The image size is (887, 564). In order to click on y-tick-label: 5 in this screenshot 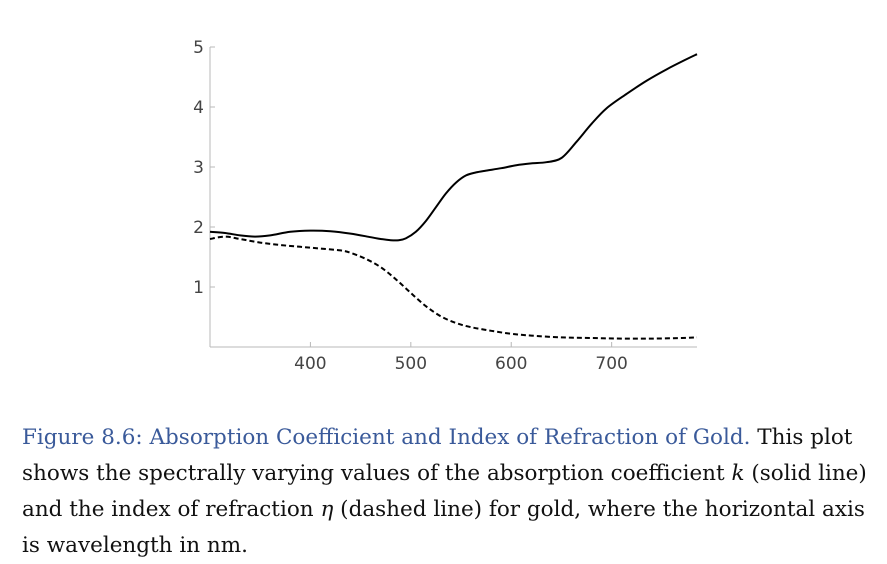, I will do `click(198, 48)`.